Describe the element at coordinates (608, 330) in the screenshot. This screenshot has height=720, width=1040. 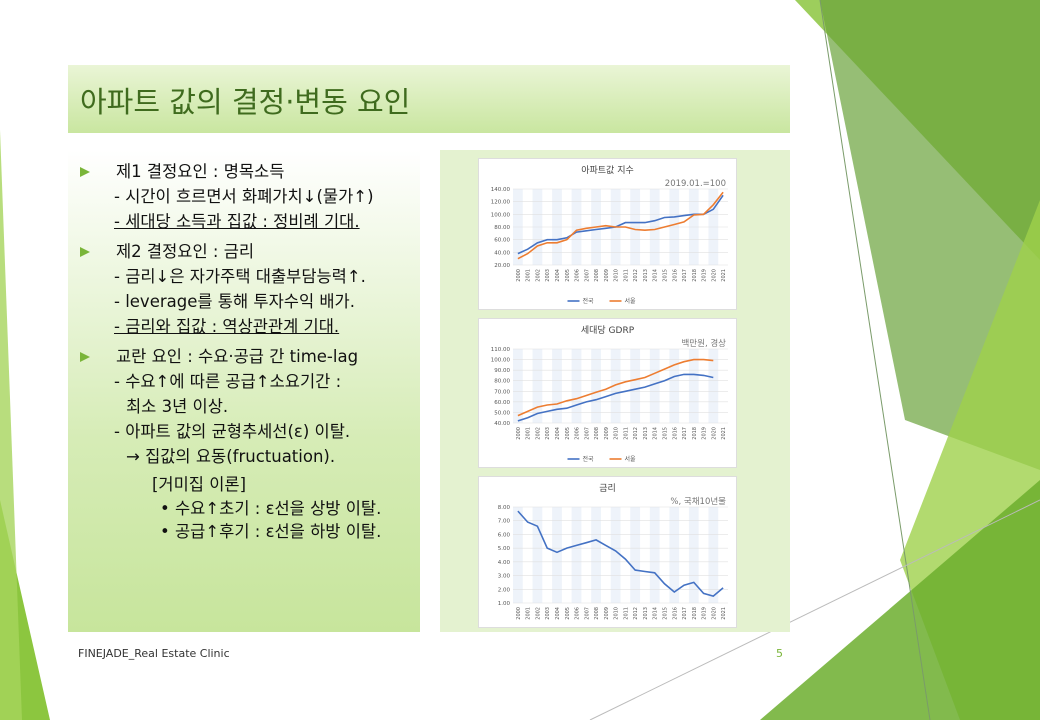
I see `chart-title: 세대당 GDRP` at that location.